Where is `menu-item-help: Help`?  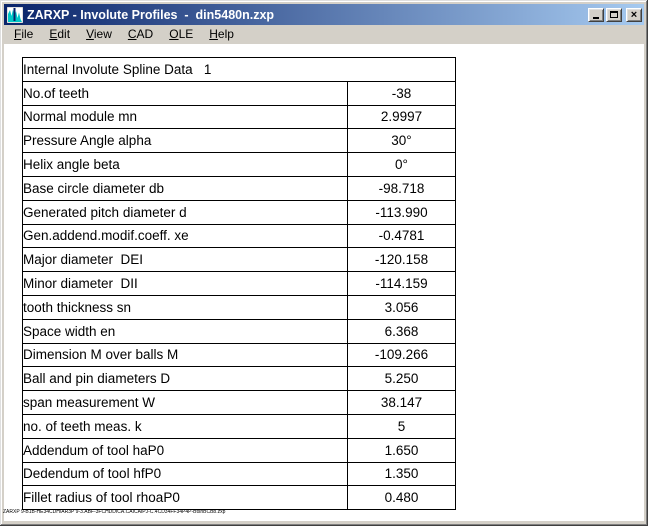 menu-item-help: Help is located at coordinates (221, 34).